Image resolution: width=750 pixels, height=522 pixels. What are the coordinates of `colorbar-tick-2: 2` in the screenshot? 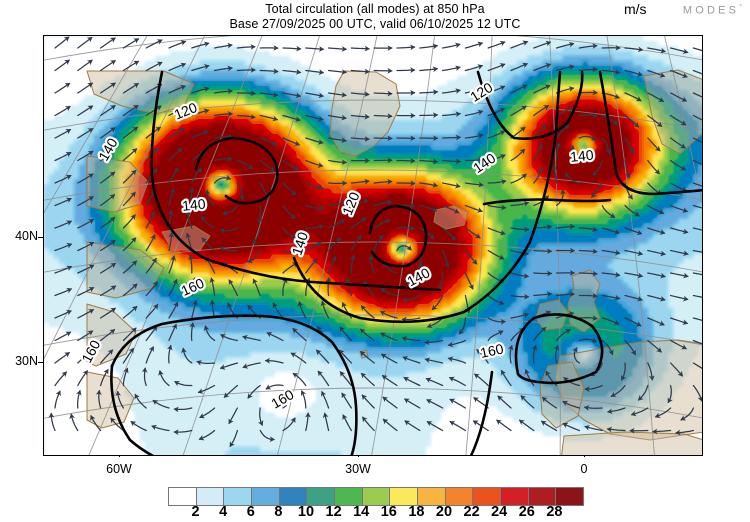 It's located at (195, 512).